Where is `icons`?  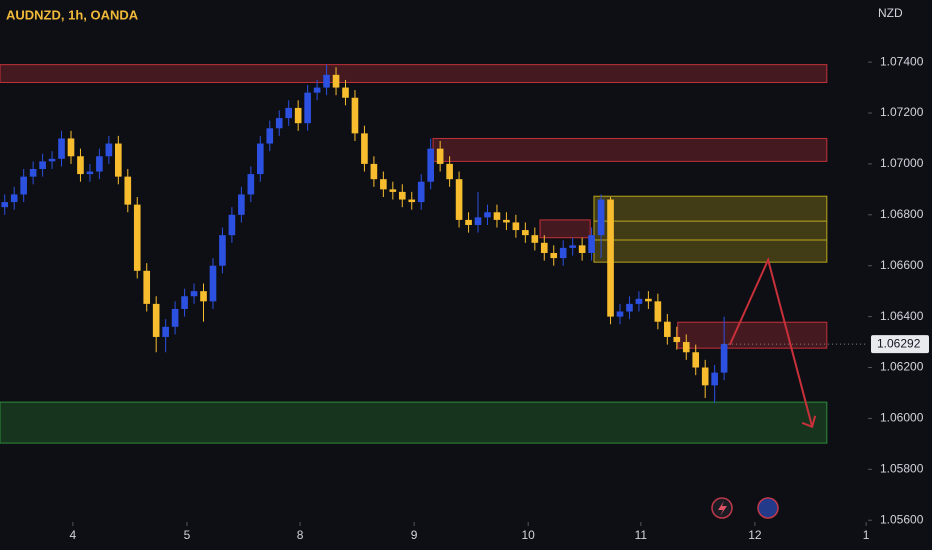
icons is located at coordinates (745, 508).